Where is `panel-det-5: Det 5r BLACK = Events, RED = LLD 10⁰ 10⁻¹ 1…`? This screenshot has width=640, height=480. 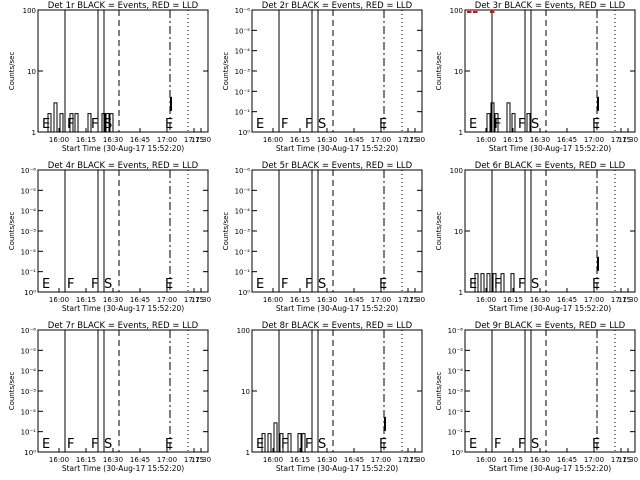 panel-det-5: Det 5r BLACK = Events, RED = LLD 10⁰ 10⁻¹ 1… is located at coordinates (323, 237).